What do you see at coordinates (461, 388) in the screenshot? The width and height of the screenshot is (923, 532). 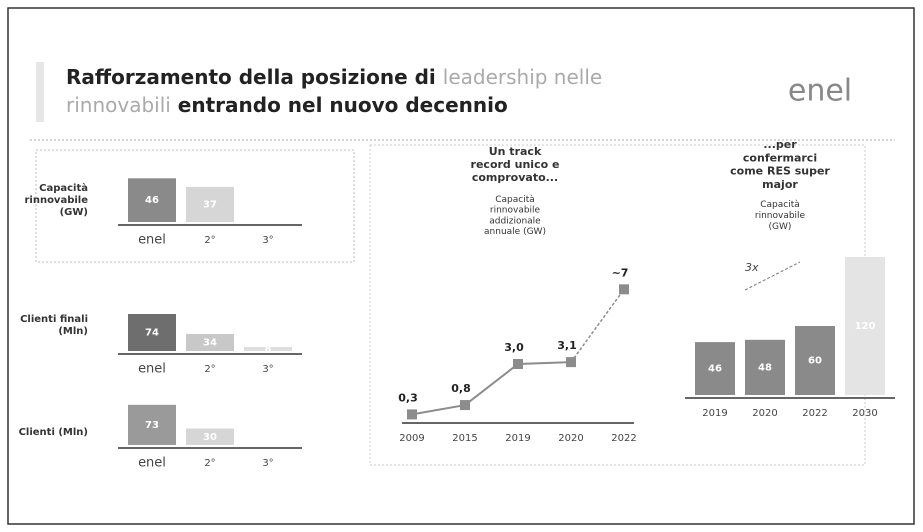 I see `value-label: 0,8` at bounding box center [461, 388].